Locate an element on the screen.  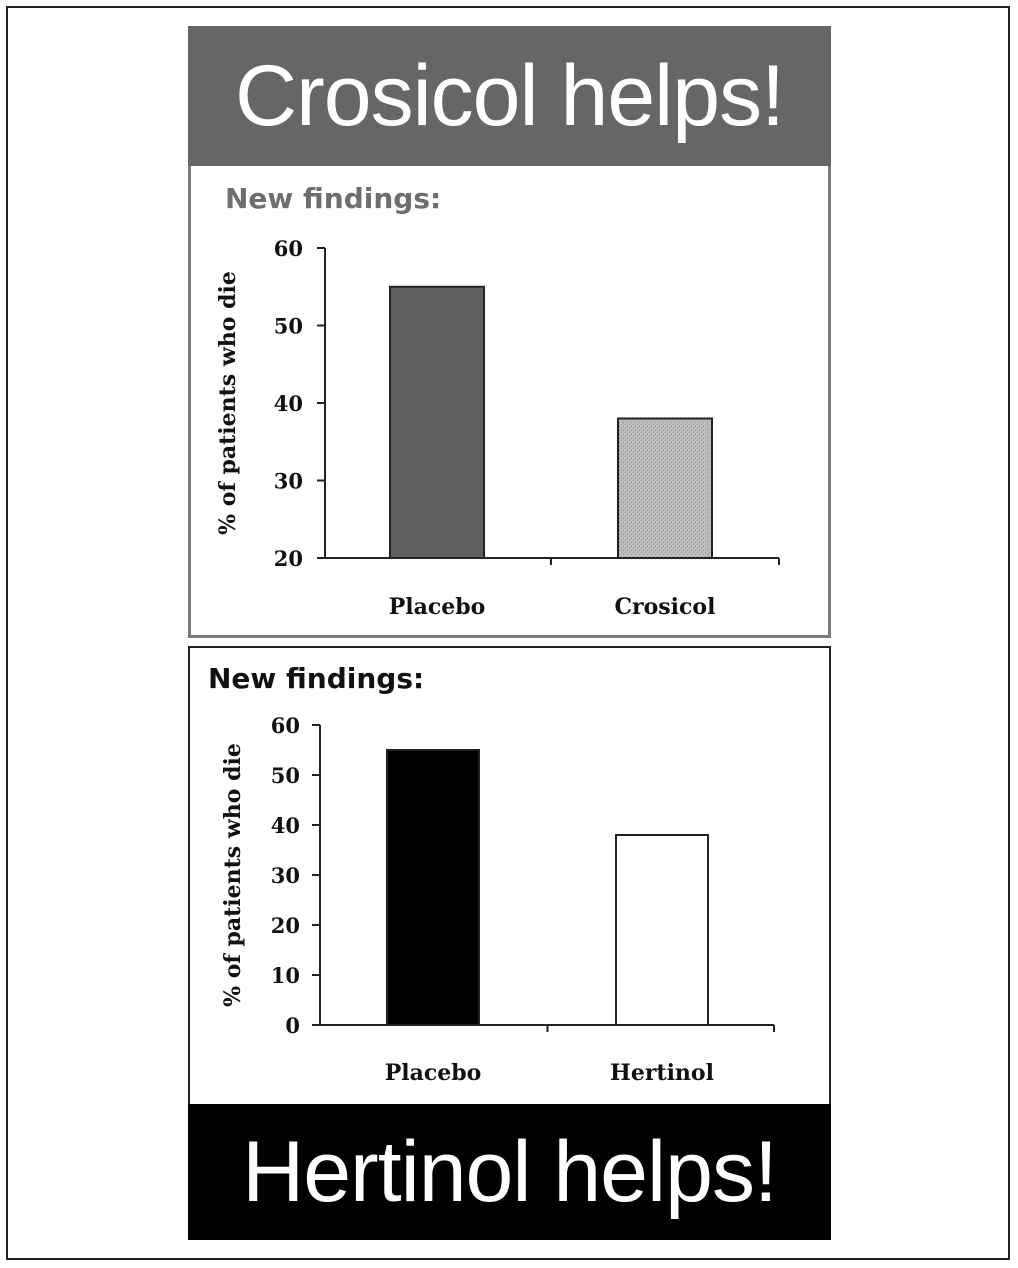
y-tick-label: 0 is located at coordinates (292, 1025).